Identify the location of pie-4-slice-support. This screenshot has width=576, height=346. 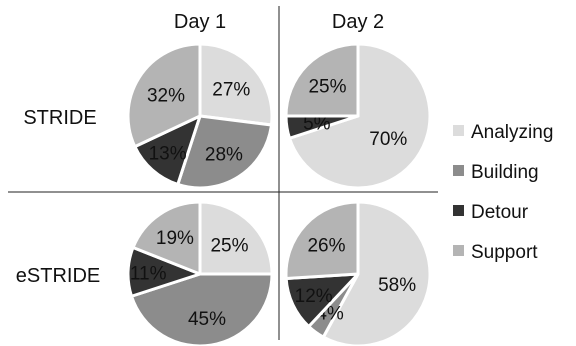
(322, 240).